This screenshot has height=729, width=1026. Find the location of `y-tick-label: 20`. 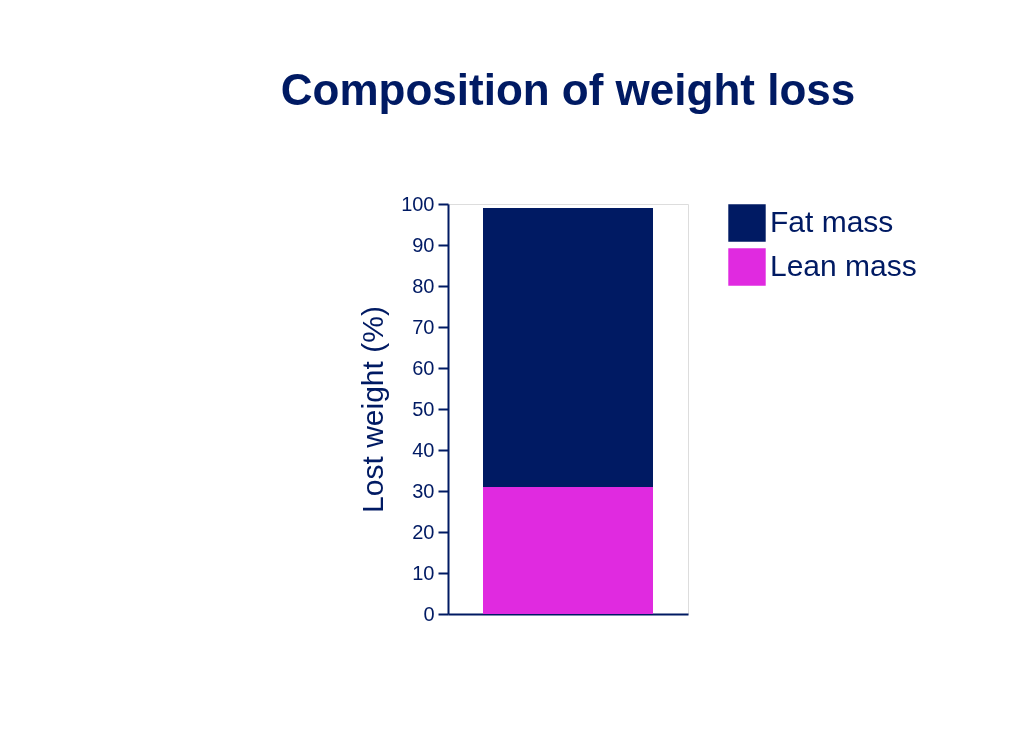

y-tick-label: 20 is located at coordinates (423, 531).